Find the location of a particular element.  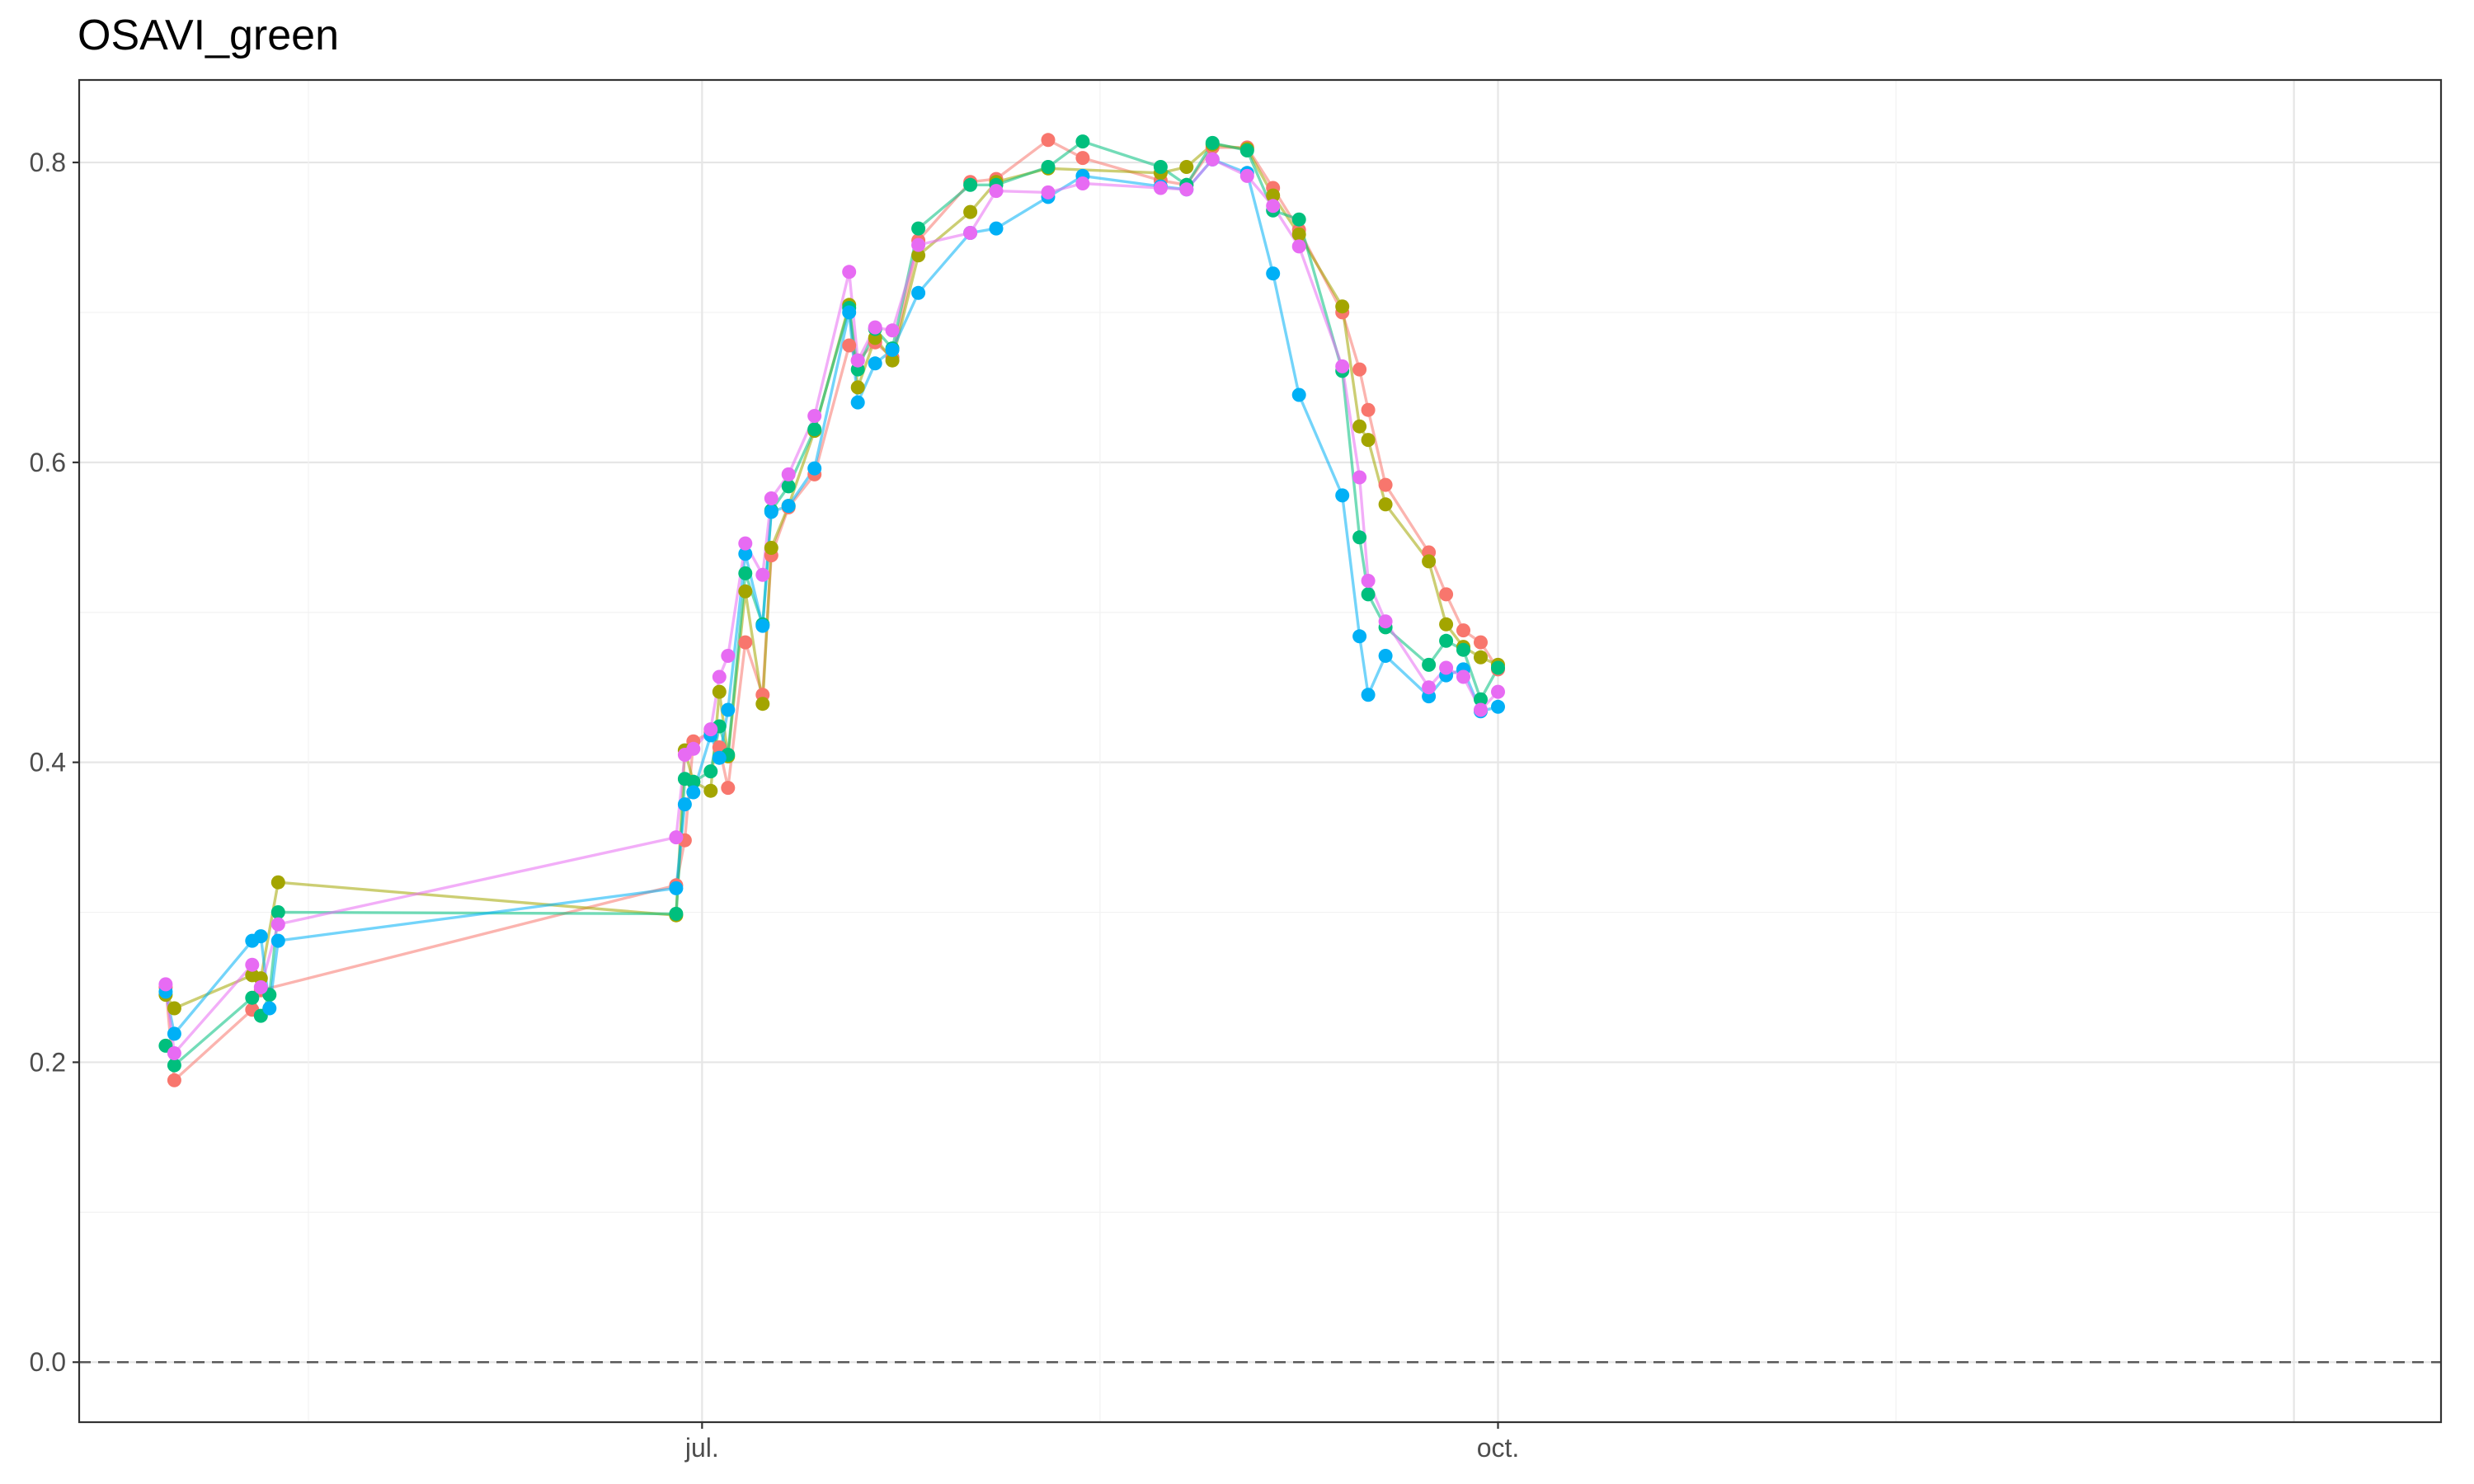

x-tick-label: jul. is located at coordinates (701, 1448).